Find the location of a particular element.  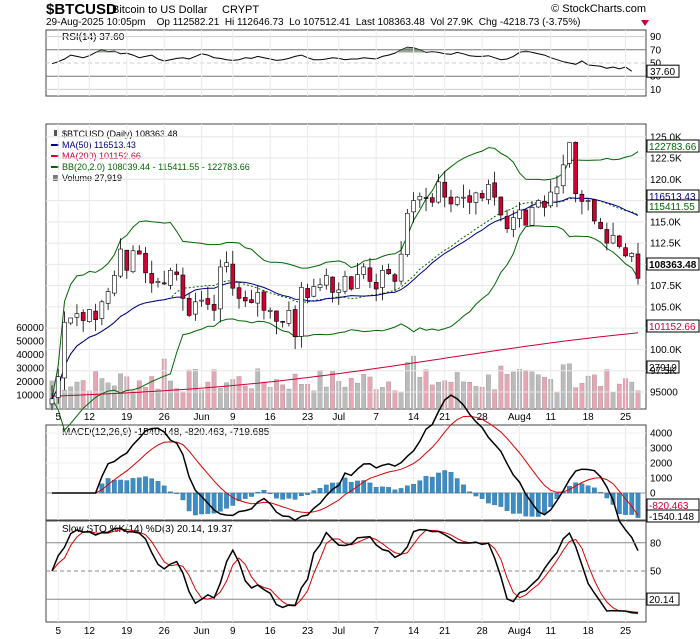

x-tick-label: 23 is located at coordinates (308, 631).